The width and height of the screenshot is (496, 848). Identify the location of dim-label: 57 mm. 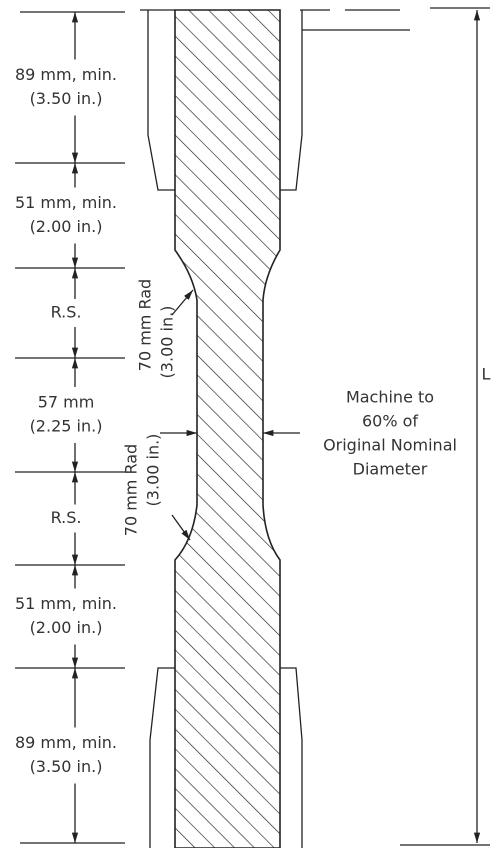
(66, 402).